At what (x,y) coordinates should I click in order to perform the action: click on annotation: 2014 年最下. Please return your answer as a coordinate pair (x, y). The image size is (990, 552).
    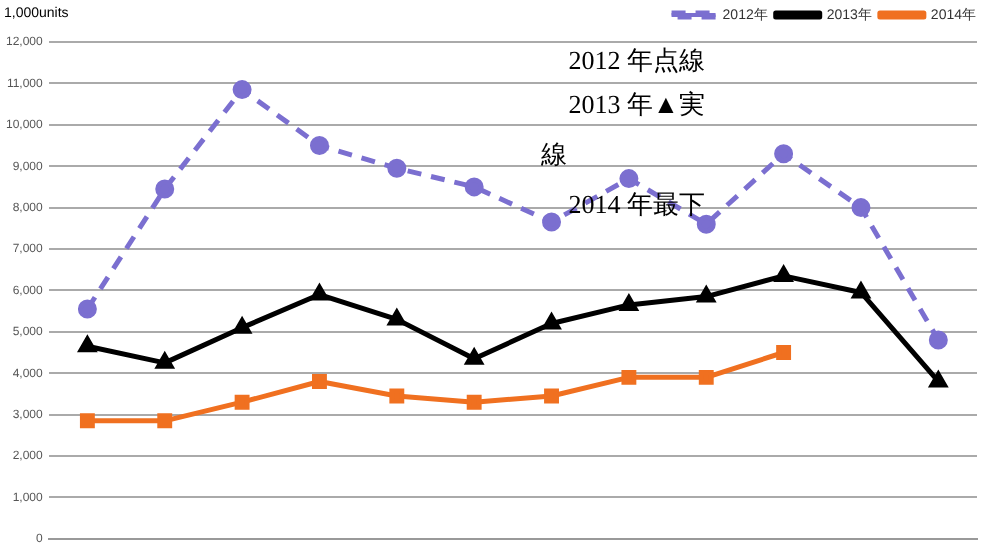
    Looking at the image, I should click on (637, 203).